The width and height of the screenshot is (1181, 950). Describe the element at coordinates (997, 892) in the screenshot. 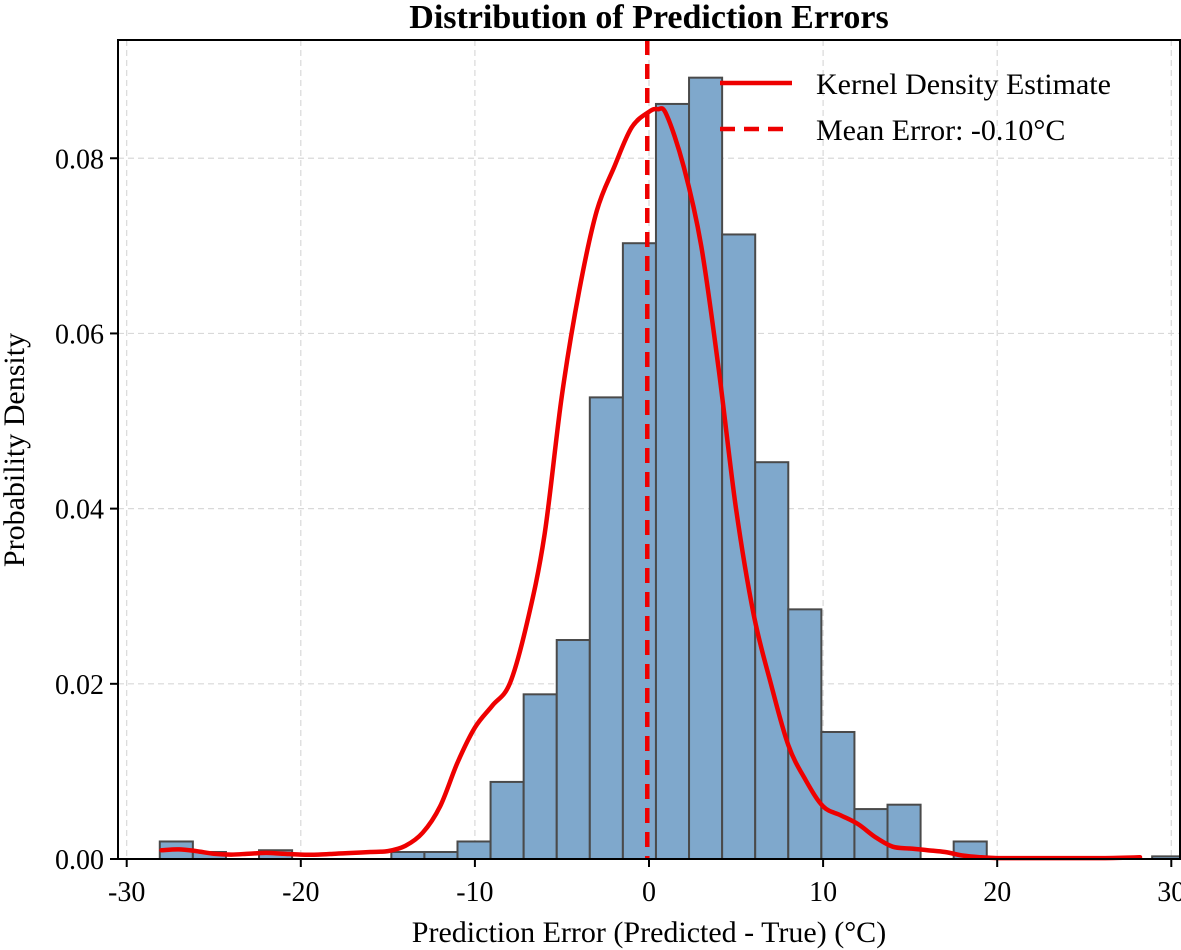

I see `x-tick-label: 20` at that location.